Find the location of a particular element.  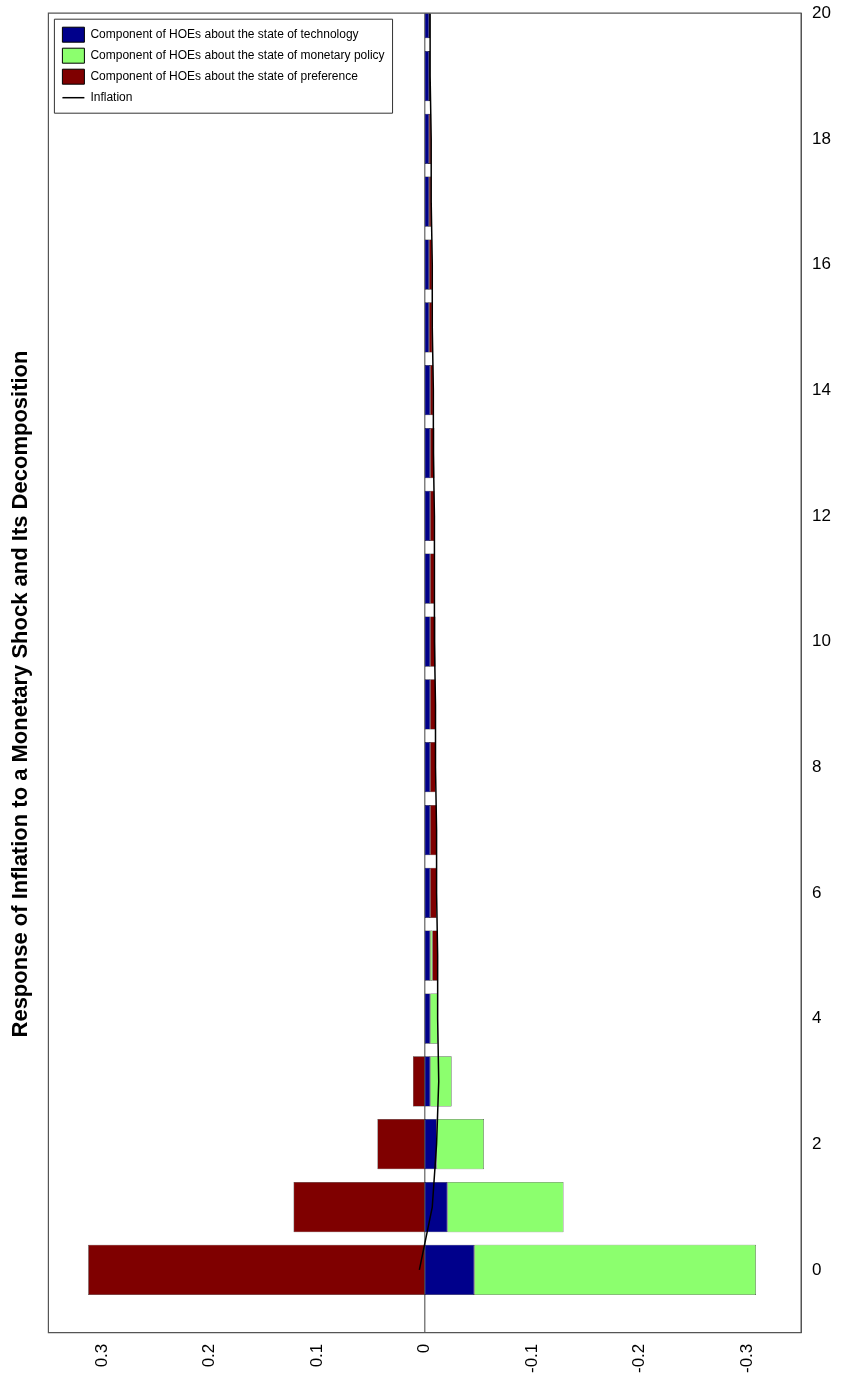

legend-label: Component of HOEs about the state of technology is located at coordinates (224, 34).